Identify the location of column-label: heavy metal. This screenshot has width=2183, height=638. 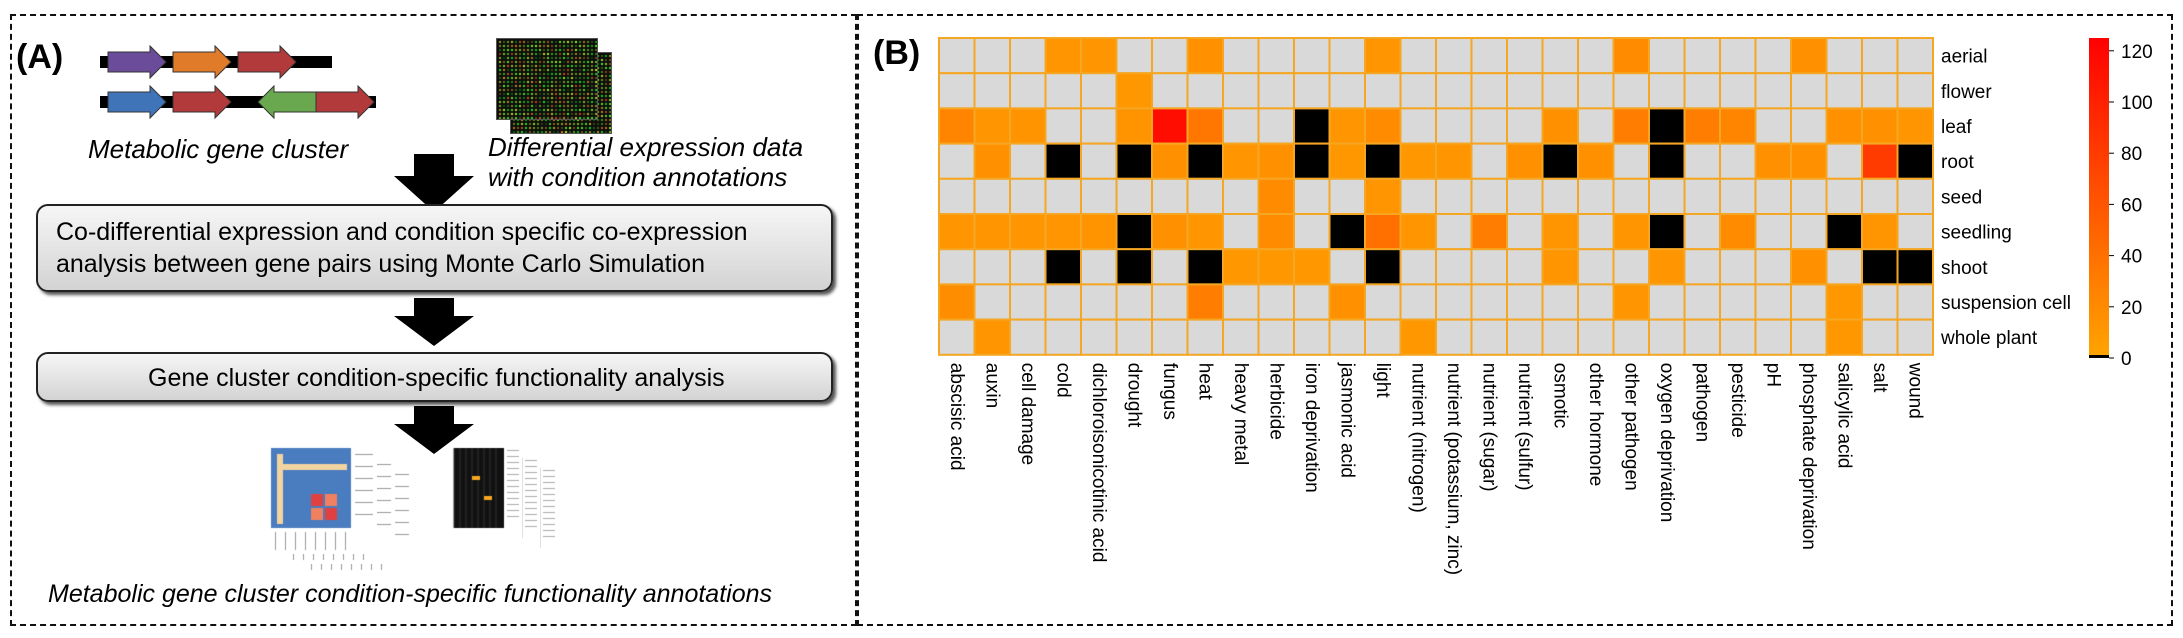
(1240, 414).